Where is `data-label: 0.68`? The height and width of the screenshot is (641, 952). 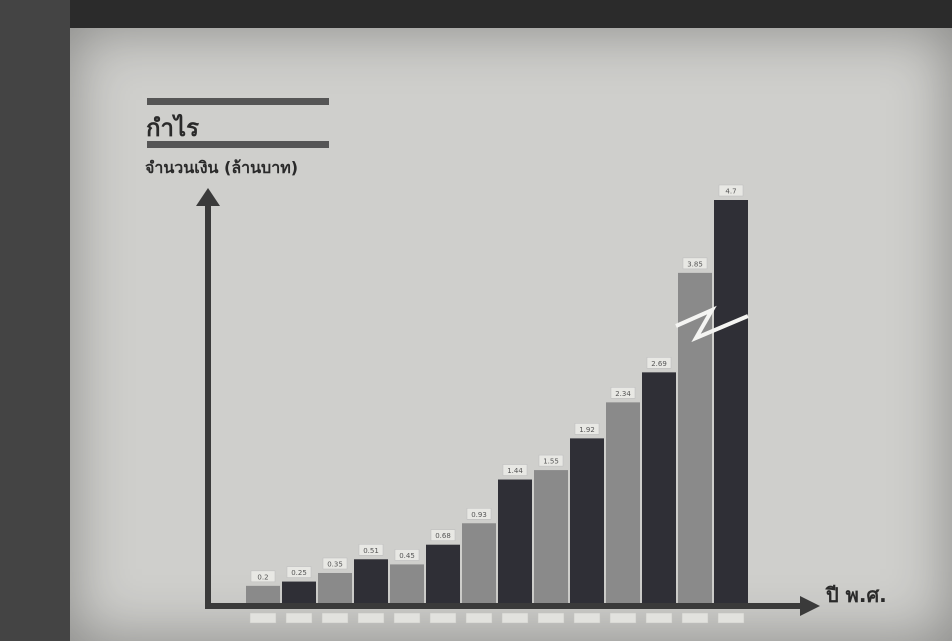 data-label: 0.68 is located at coordinates (443, 536).